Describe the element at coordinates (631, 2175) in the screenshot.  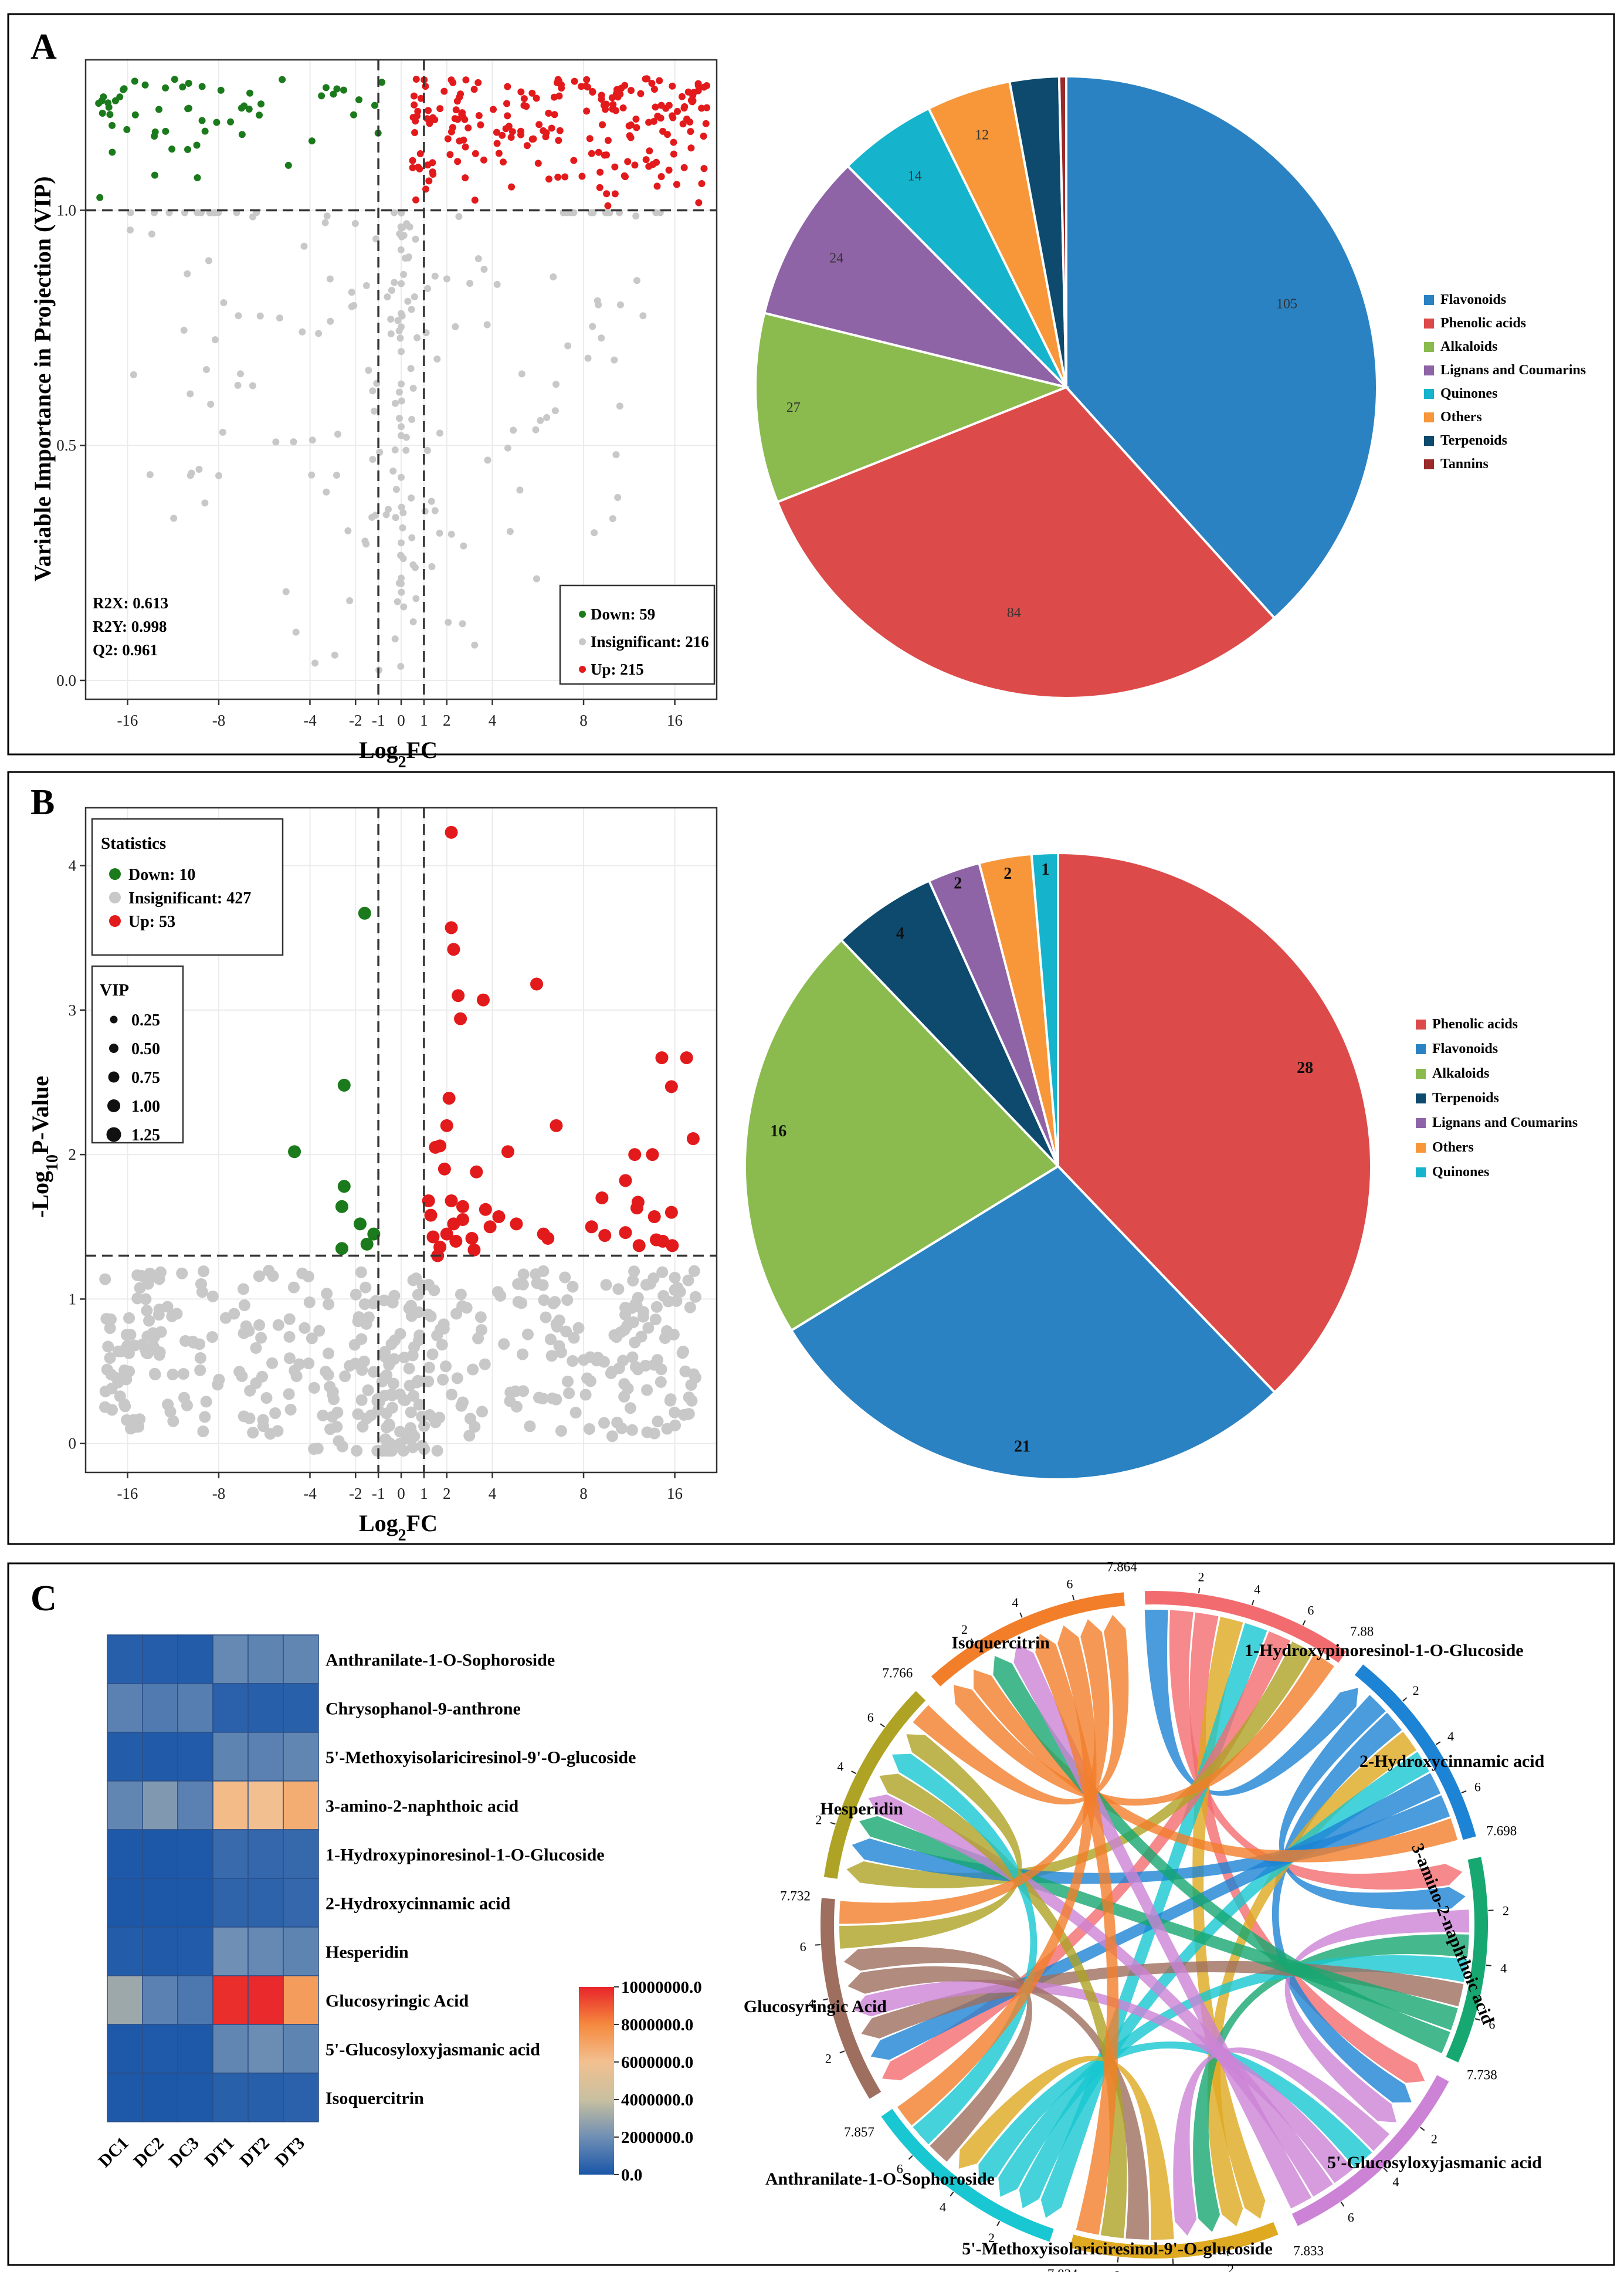
I see `colorbar-tick-label: 0.0` at that location.